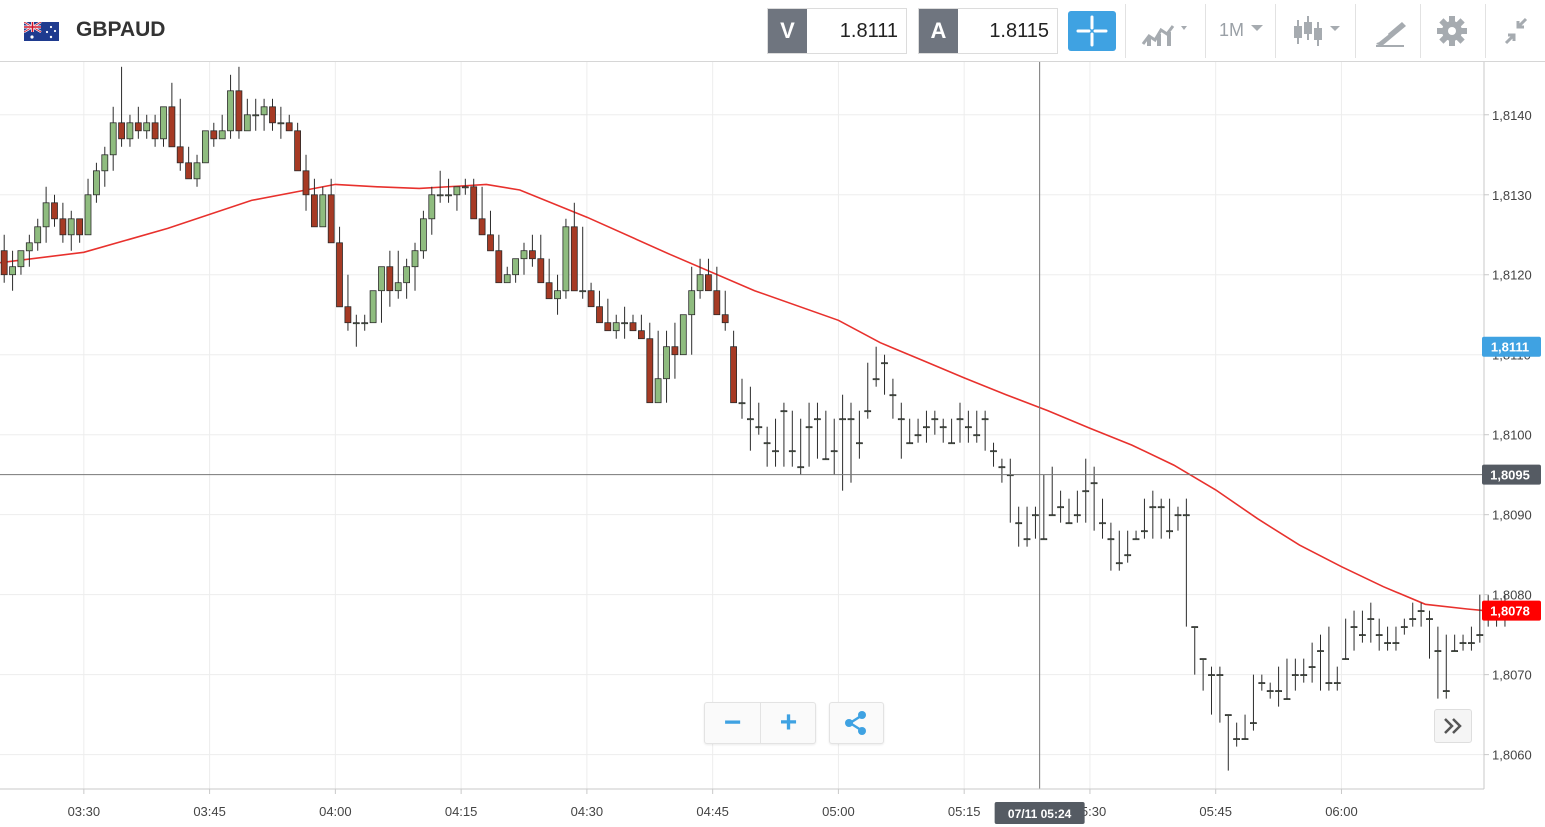  Describe the element at coordinates (988, 31) in the screenshot. I see `ask-quote-button: A 1.8115` at that location.